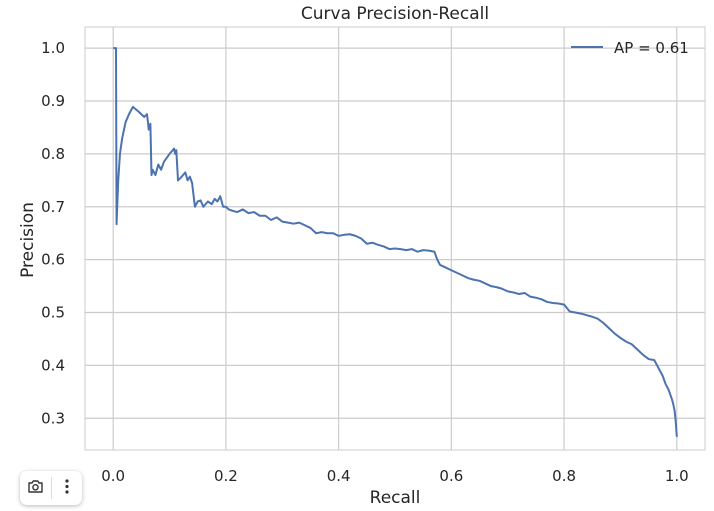  What do you see at coordinates (113, 476) in the screenshot?
I see `x-tick-label: 0.0` at bounding box center [113, 476].